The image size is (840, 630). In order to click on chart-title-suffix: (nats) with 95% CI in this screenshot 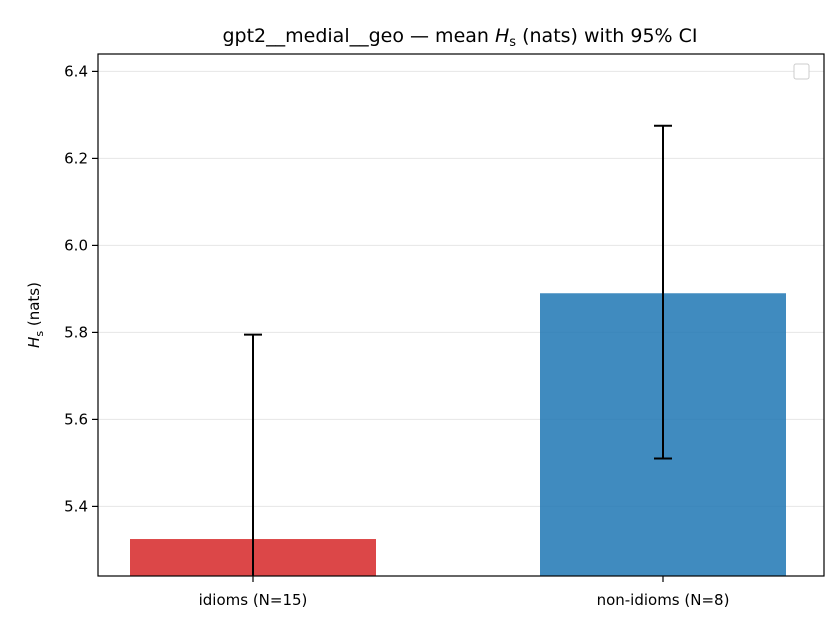, I will do `click(606, 36)`.